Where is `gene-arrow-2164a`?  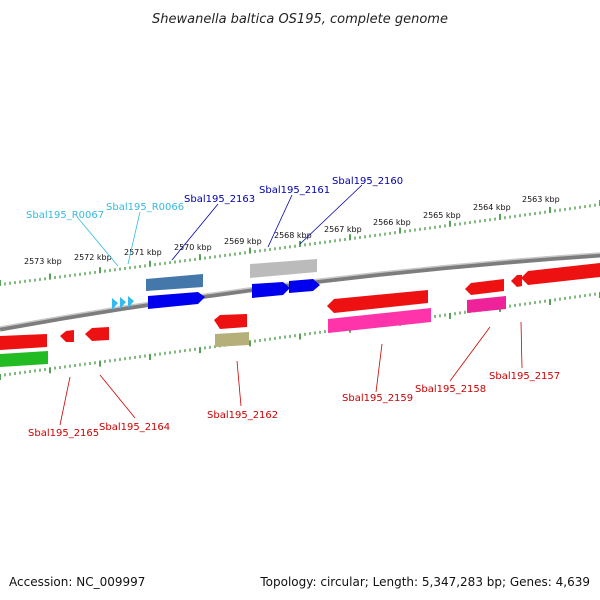 gene-arrow-2164a is located at coordinates (67, 336).